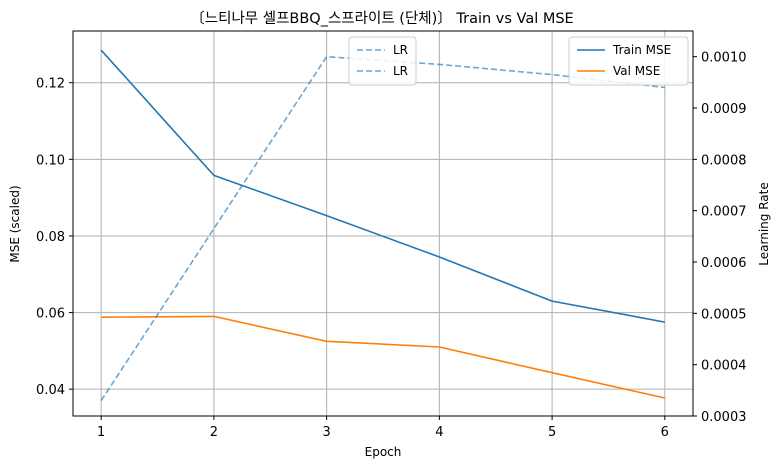 This screenshot has height=469, width=784. Describe the element at coordinates (665, 432) in the screenshot. I see `x-tick-label: 6` at that location.